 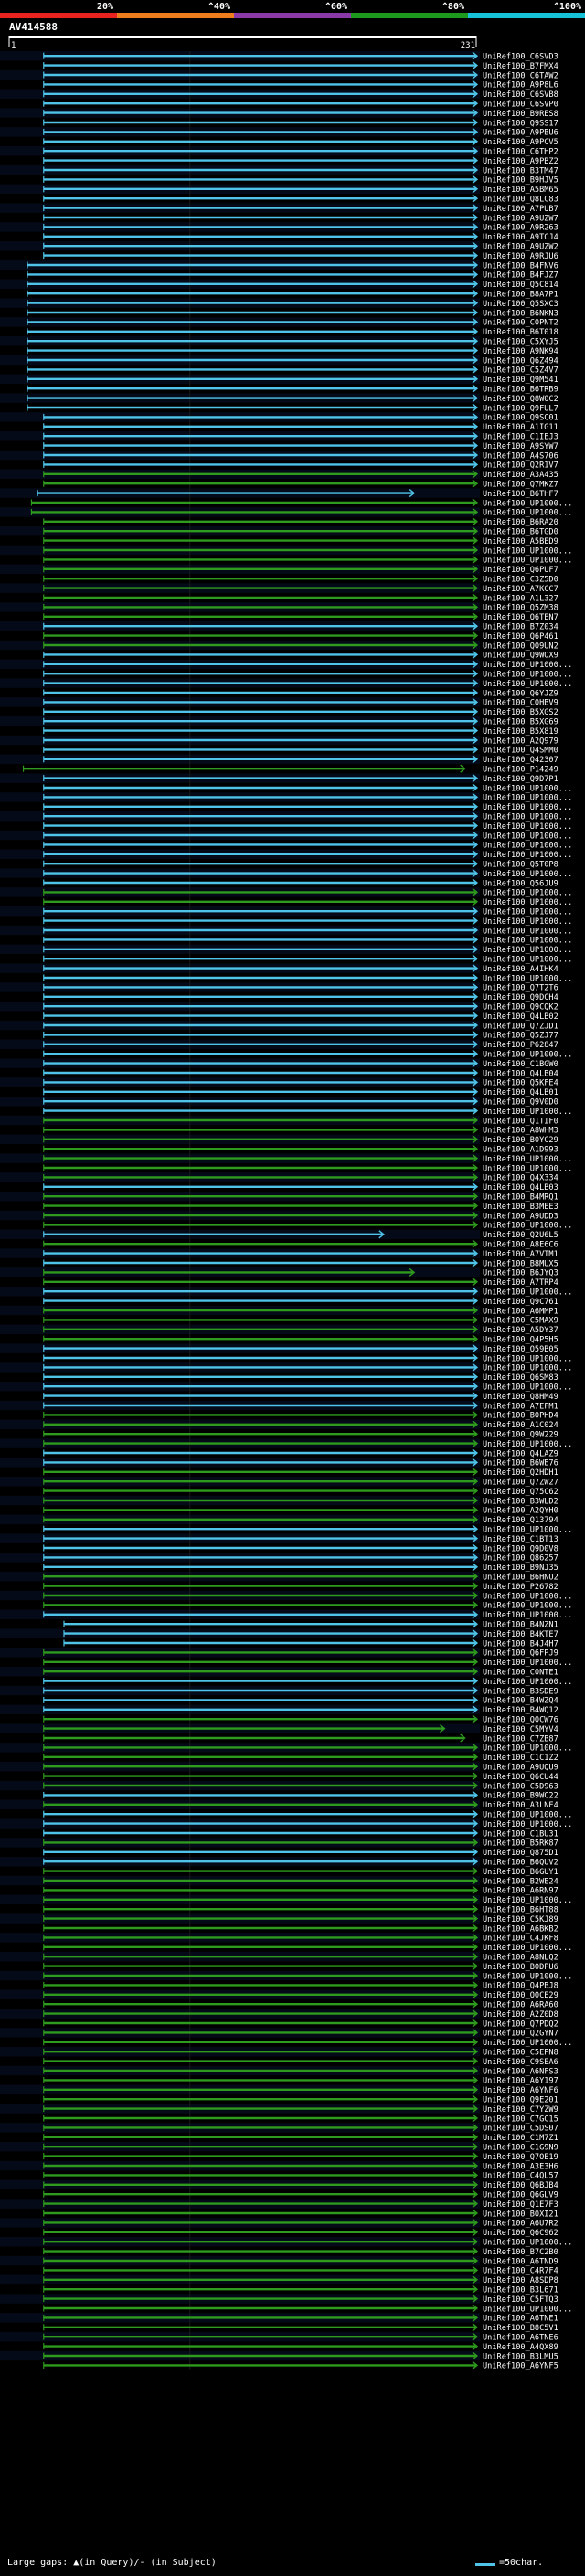 What do you see at coordinates (520, 142) in the screenshot?
I see `hit-label: UniRef100_A9PCV5` at bounding box center [520, 142].